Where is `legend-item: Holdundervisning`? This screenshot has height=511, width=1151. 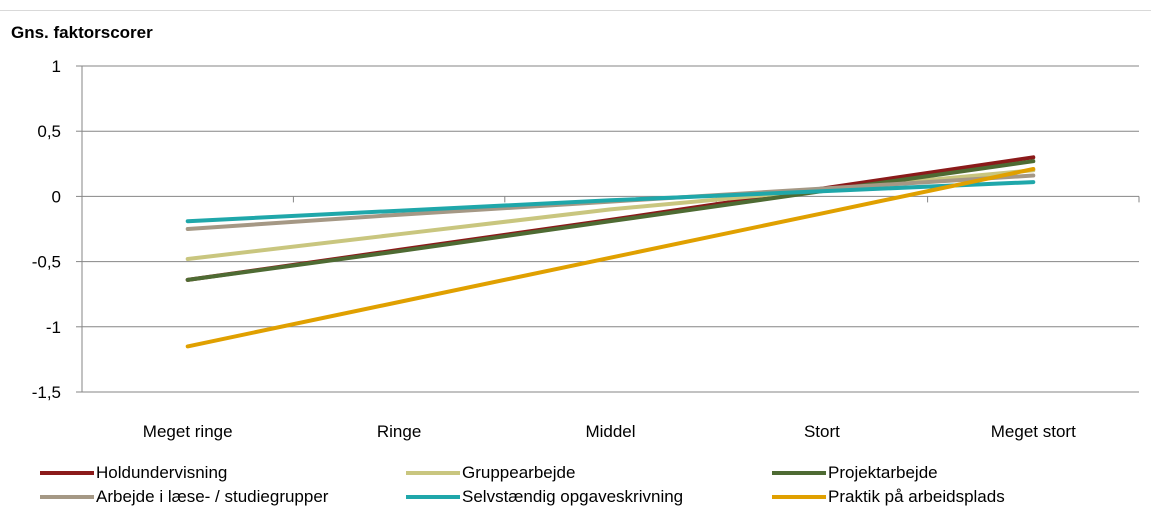 legend-item: Holdundervisning is located at coordinates (133, 473).